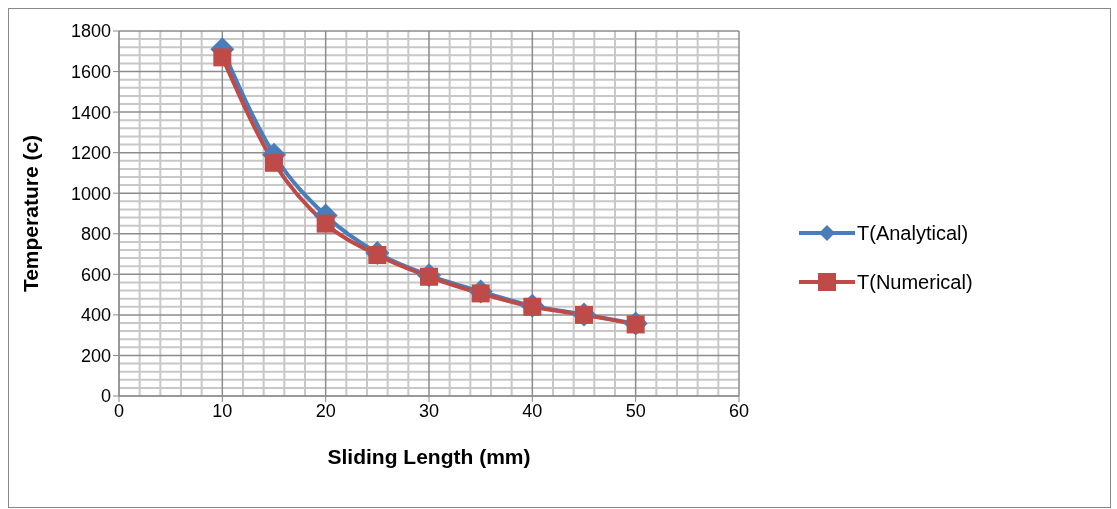 The image size is (1117, 509). What do you see at coordinates (90, 31) in the screenshot?
I see `y-tick-label: 1800` at bounding box center [90, 31].